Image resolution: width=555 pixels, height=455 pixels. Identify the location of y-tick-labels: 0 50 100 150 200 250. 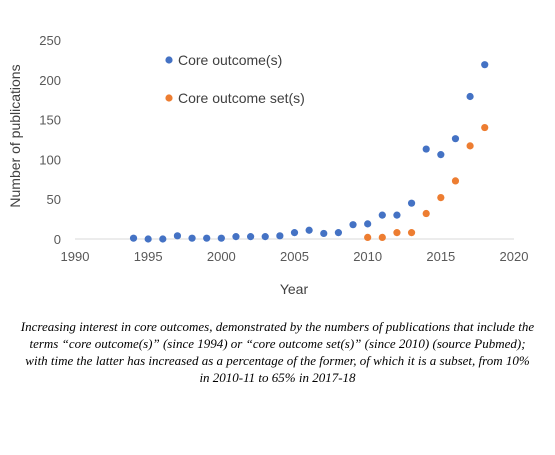
(50, 140).